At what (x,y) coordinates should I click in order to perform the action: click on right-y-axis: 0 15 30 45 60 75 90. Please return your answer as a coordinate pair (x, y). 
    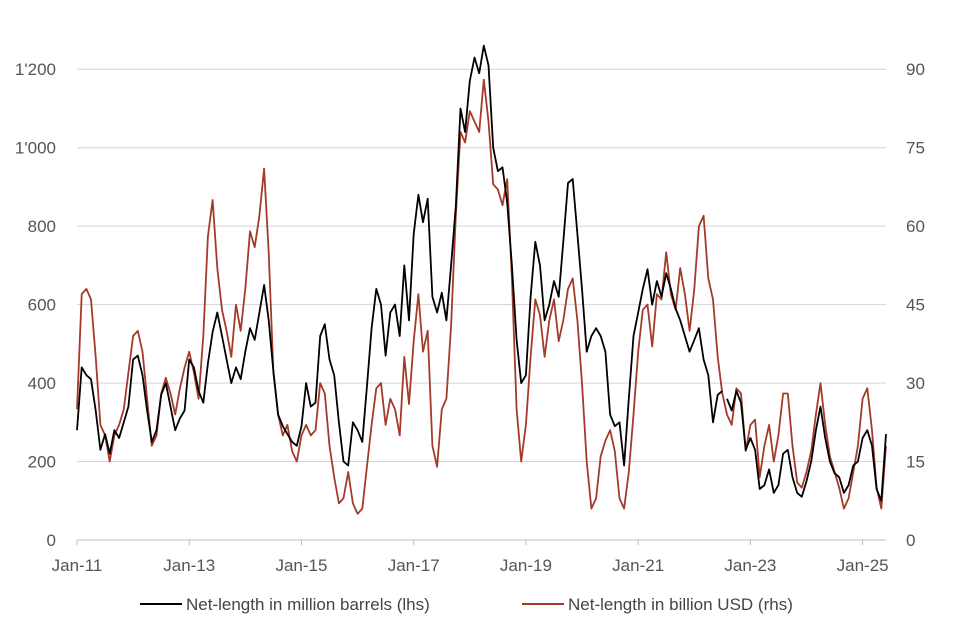
    Looking at the image, I should click on (915, 305).